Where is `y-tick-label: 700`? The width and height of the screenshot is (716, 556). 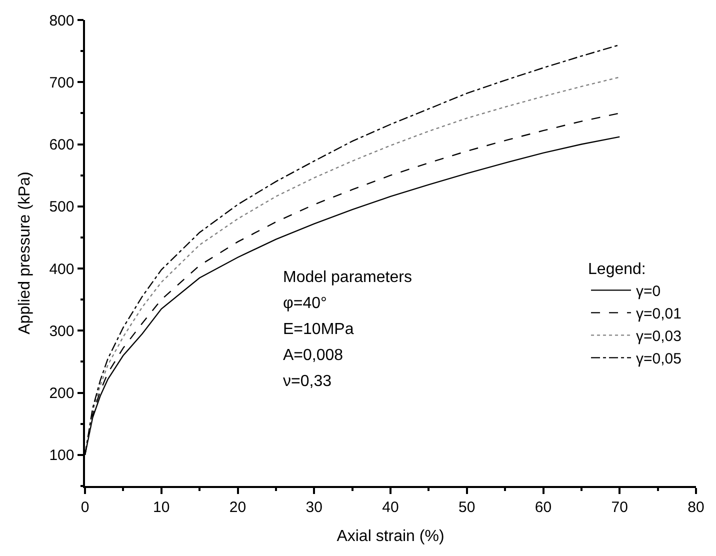
y-tick-label: 700 is located at coordinates (61, 83).